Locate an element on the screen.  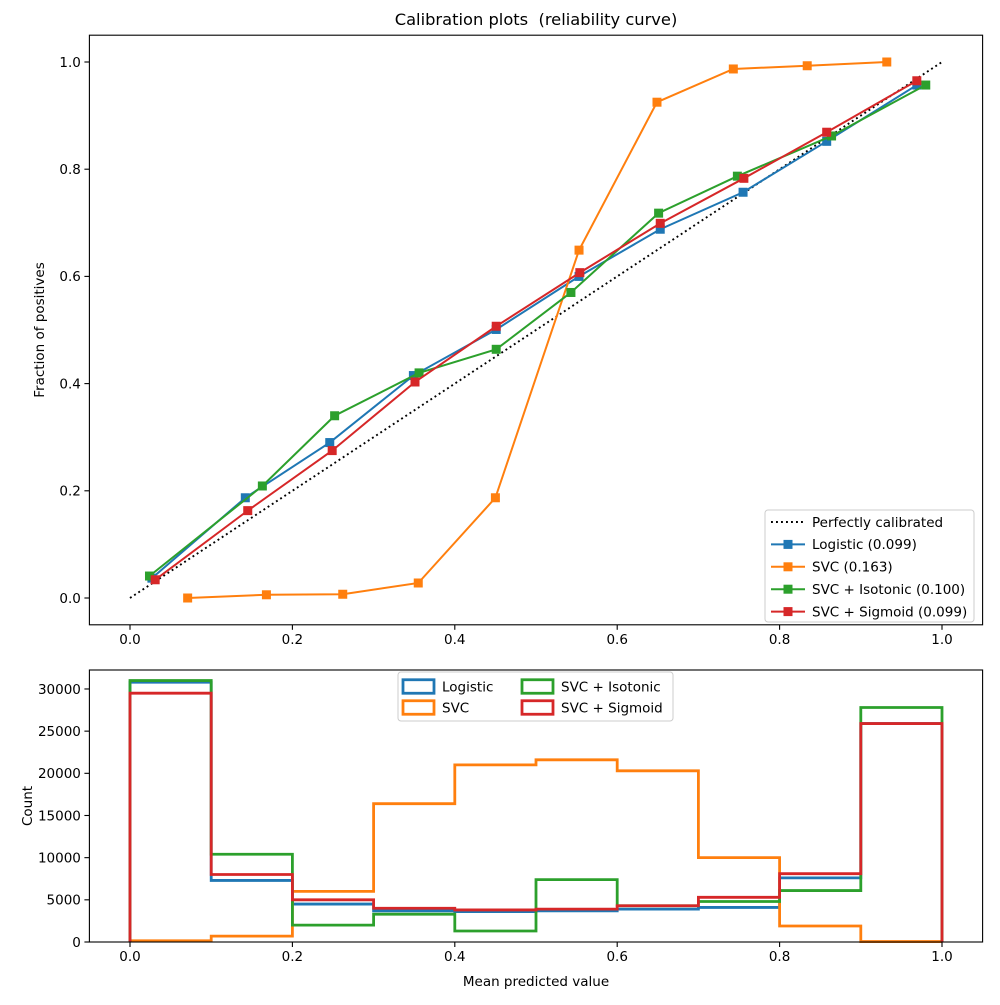
legend-label-svc-0-163: SVC (0.163) is located at coordinates (852, 568).